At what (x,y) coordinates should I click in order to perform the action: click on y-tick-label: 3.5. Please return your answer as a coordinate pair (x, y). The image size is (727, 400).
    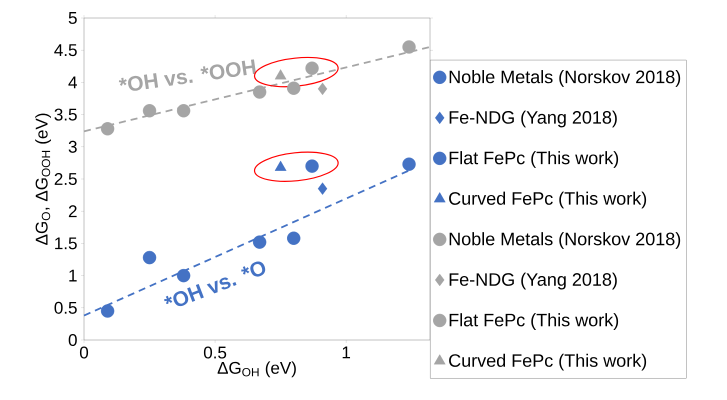
    Looking at the image, I should click on (65, 114).